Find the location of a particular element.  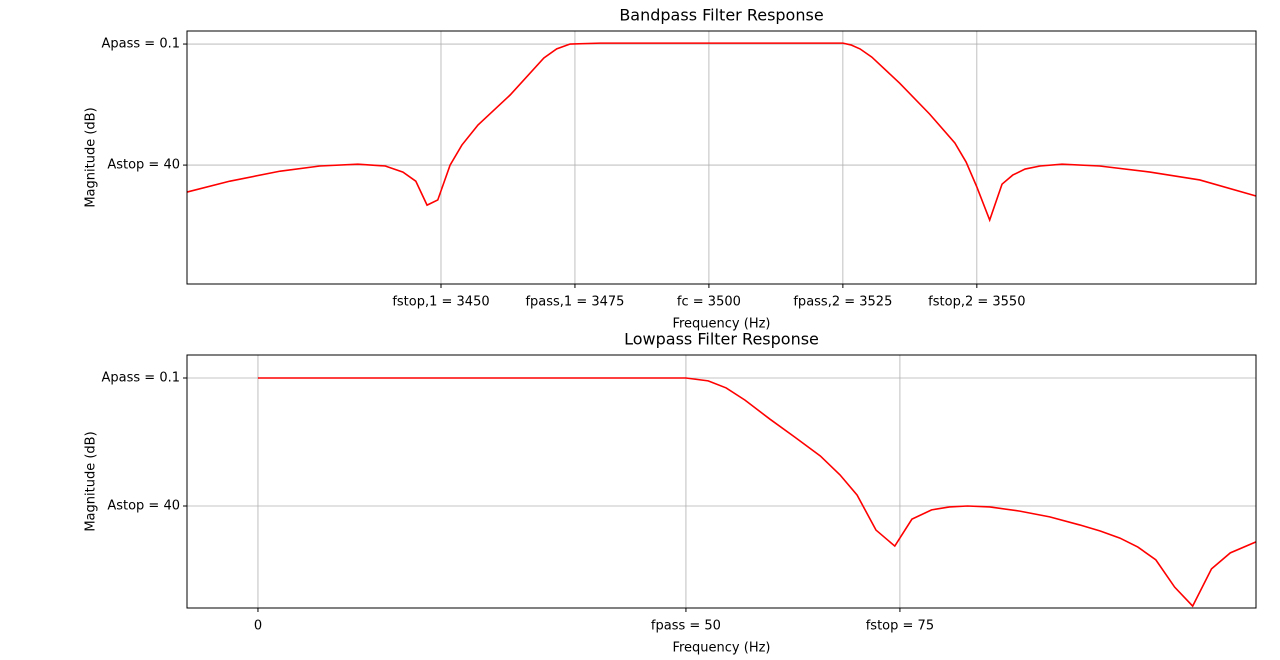

chart-title: Bandpass Filter Response is located at coordinates (721, 15).